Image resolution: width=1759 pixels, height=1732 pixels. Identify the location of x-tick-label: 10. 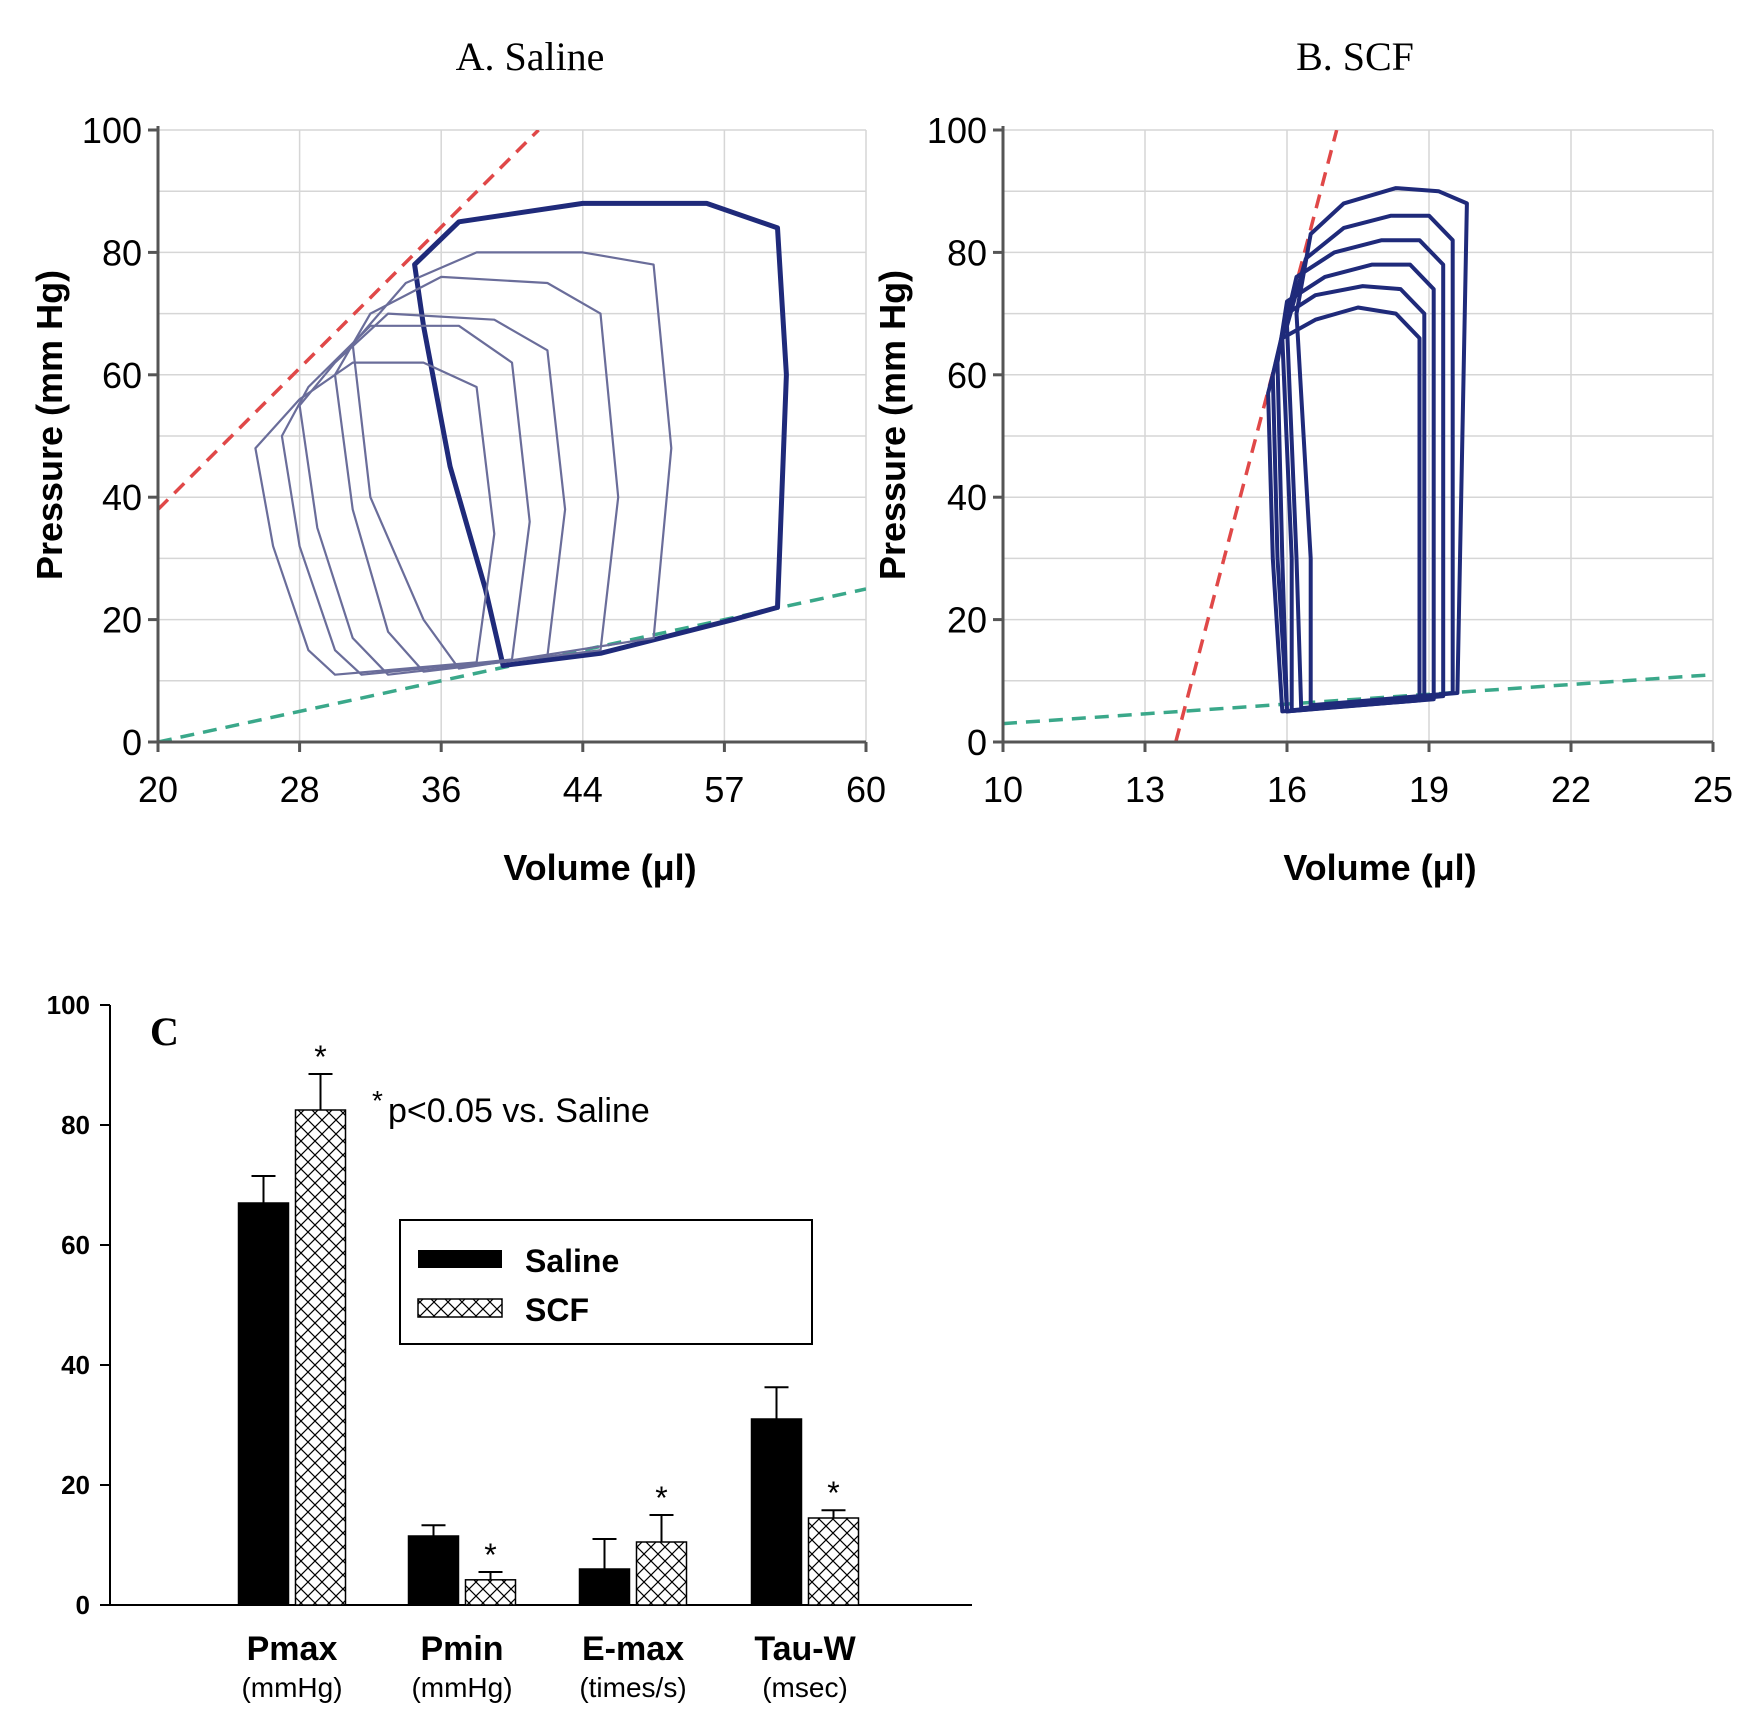
(1003, 789).